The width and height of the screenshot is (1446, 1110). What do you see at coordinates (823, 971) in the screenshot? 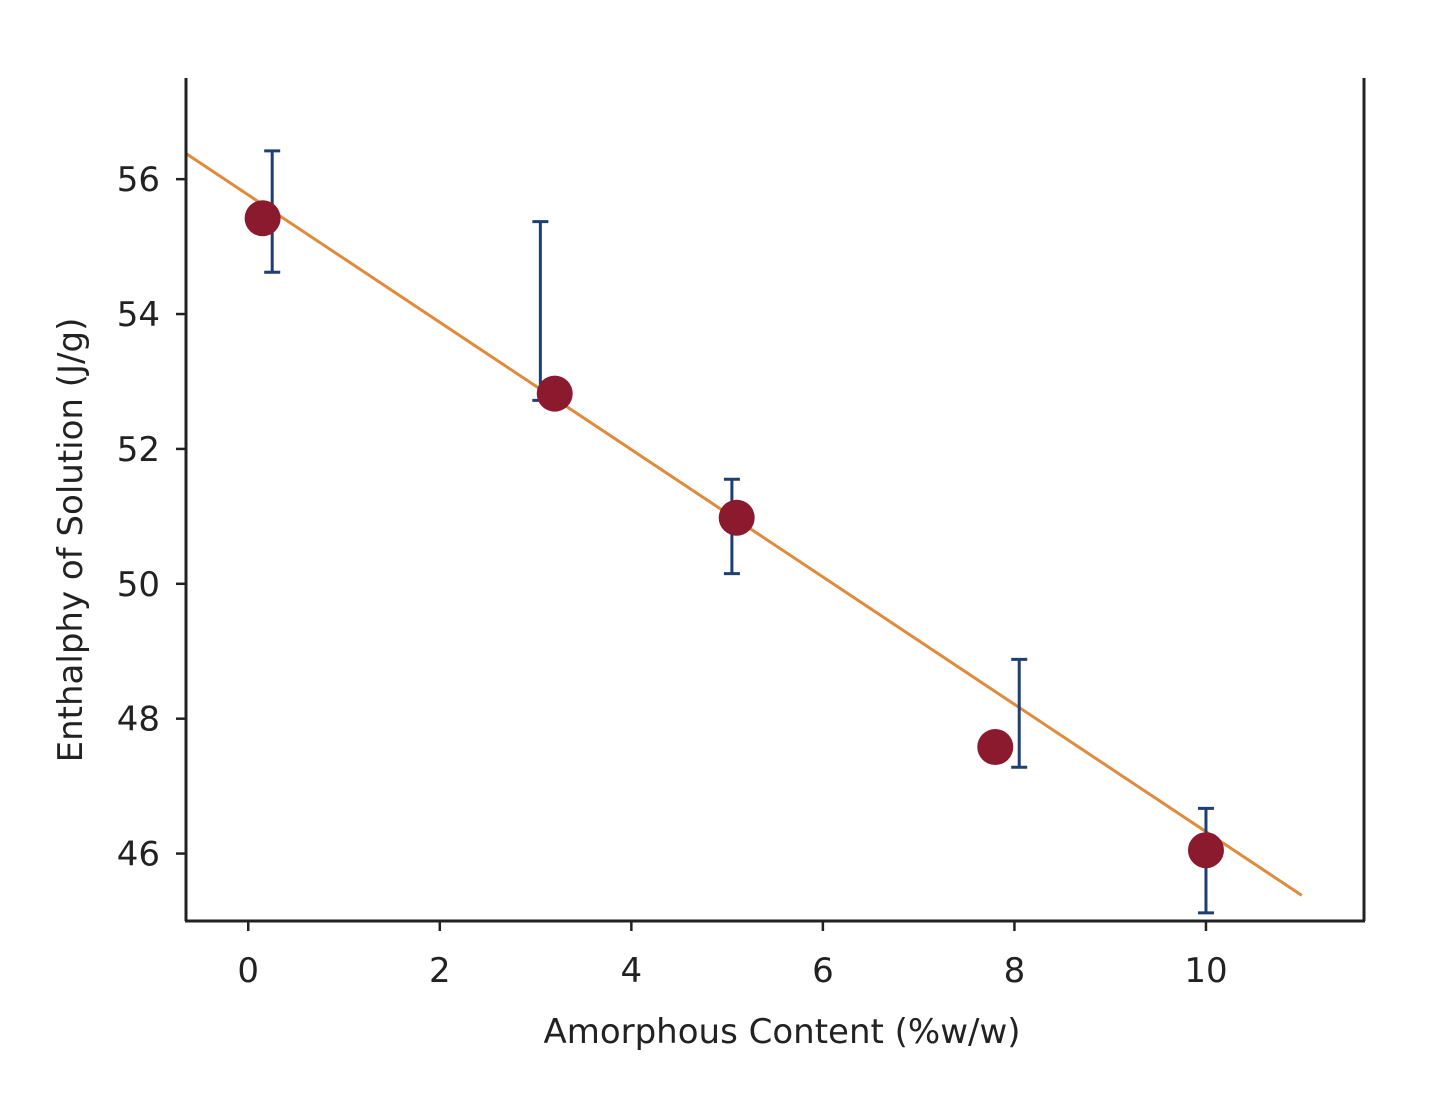
I see `x-tick-label: 6` at bounding box center [823, 971].